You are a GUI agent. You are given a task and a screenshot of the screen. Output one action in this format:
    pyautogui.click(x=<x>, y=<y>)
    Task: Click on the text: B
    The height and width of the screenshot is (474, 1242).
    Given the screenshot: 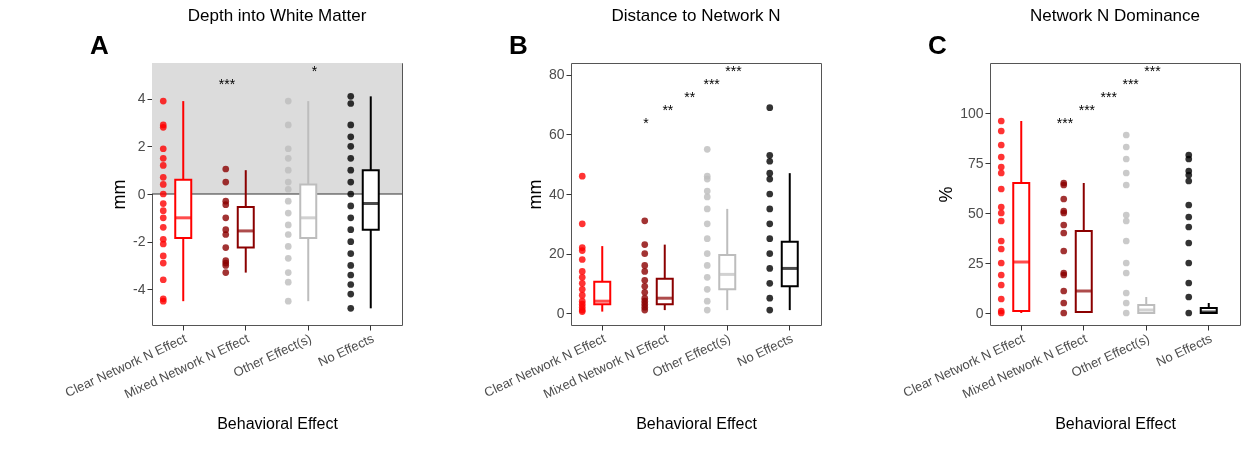 What is the action you would take?
    pyautogui.click(x=518, y=45)
    